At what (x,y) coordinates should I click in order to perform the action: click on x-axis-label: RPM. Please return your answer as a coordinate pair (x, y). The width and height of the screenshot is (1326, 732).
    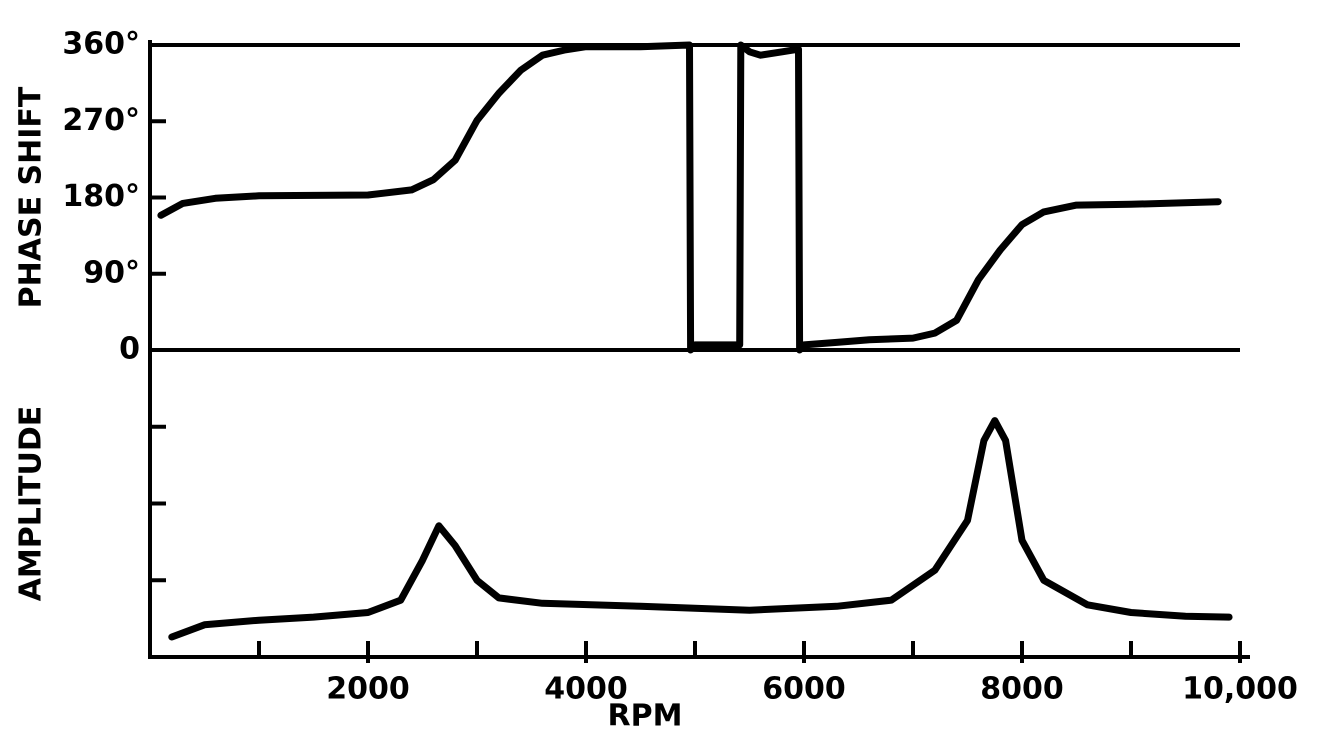
    Looking at the image, I should click on (645, 715).